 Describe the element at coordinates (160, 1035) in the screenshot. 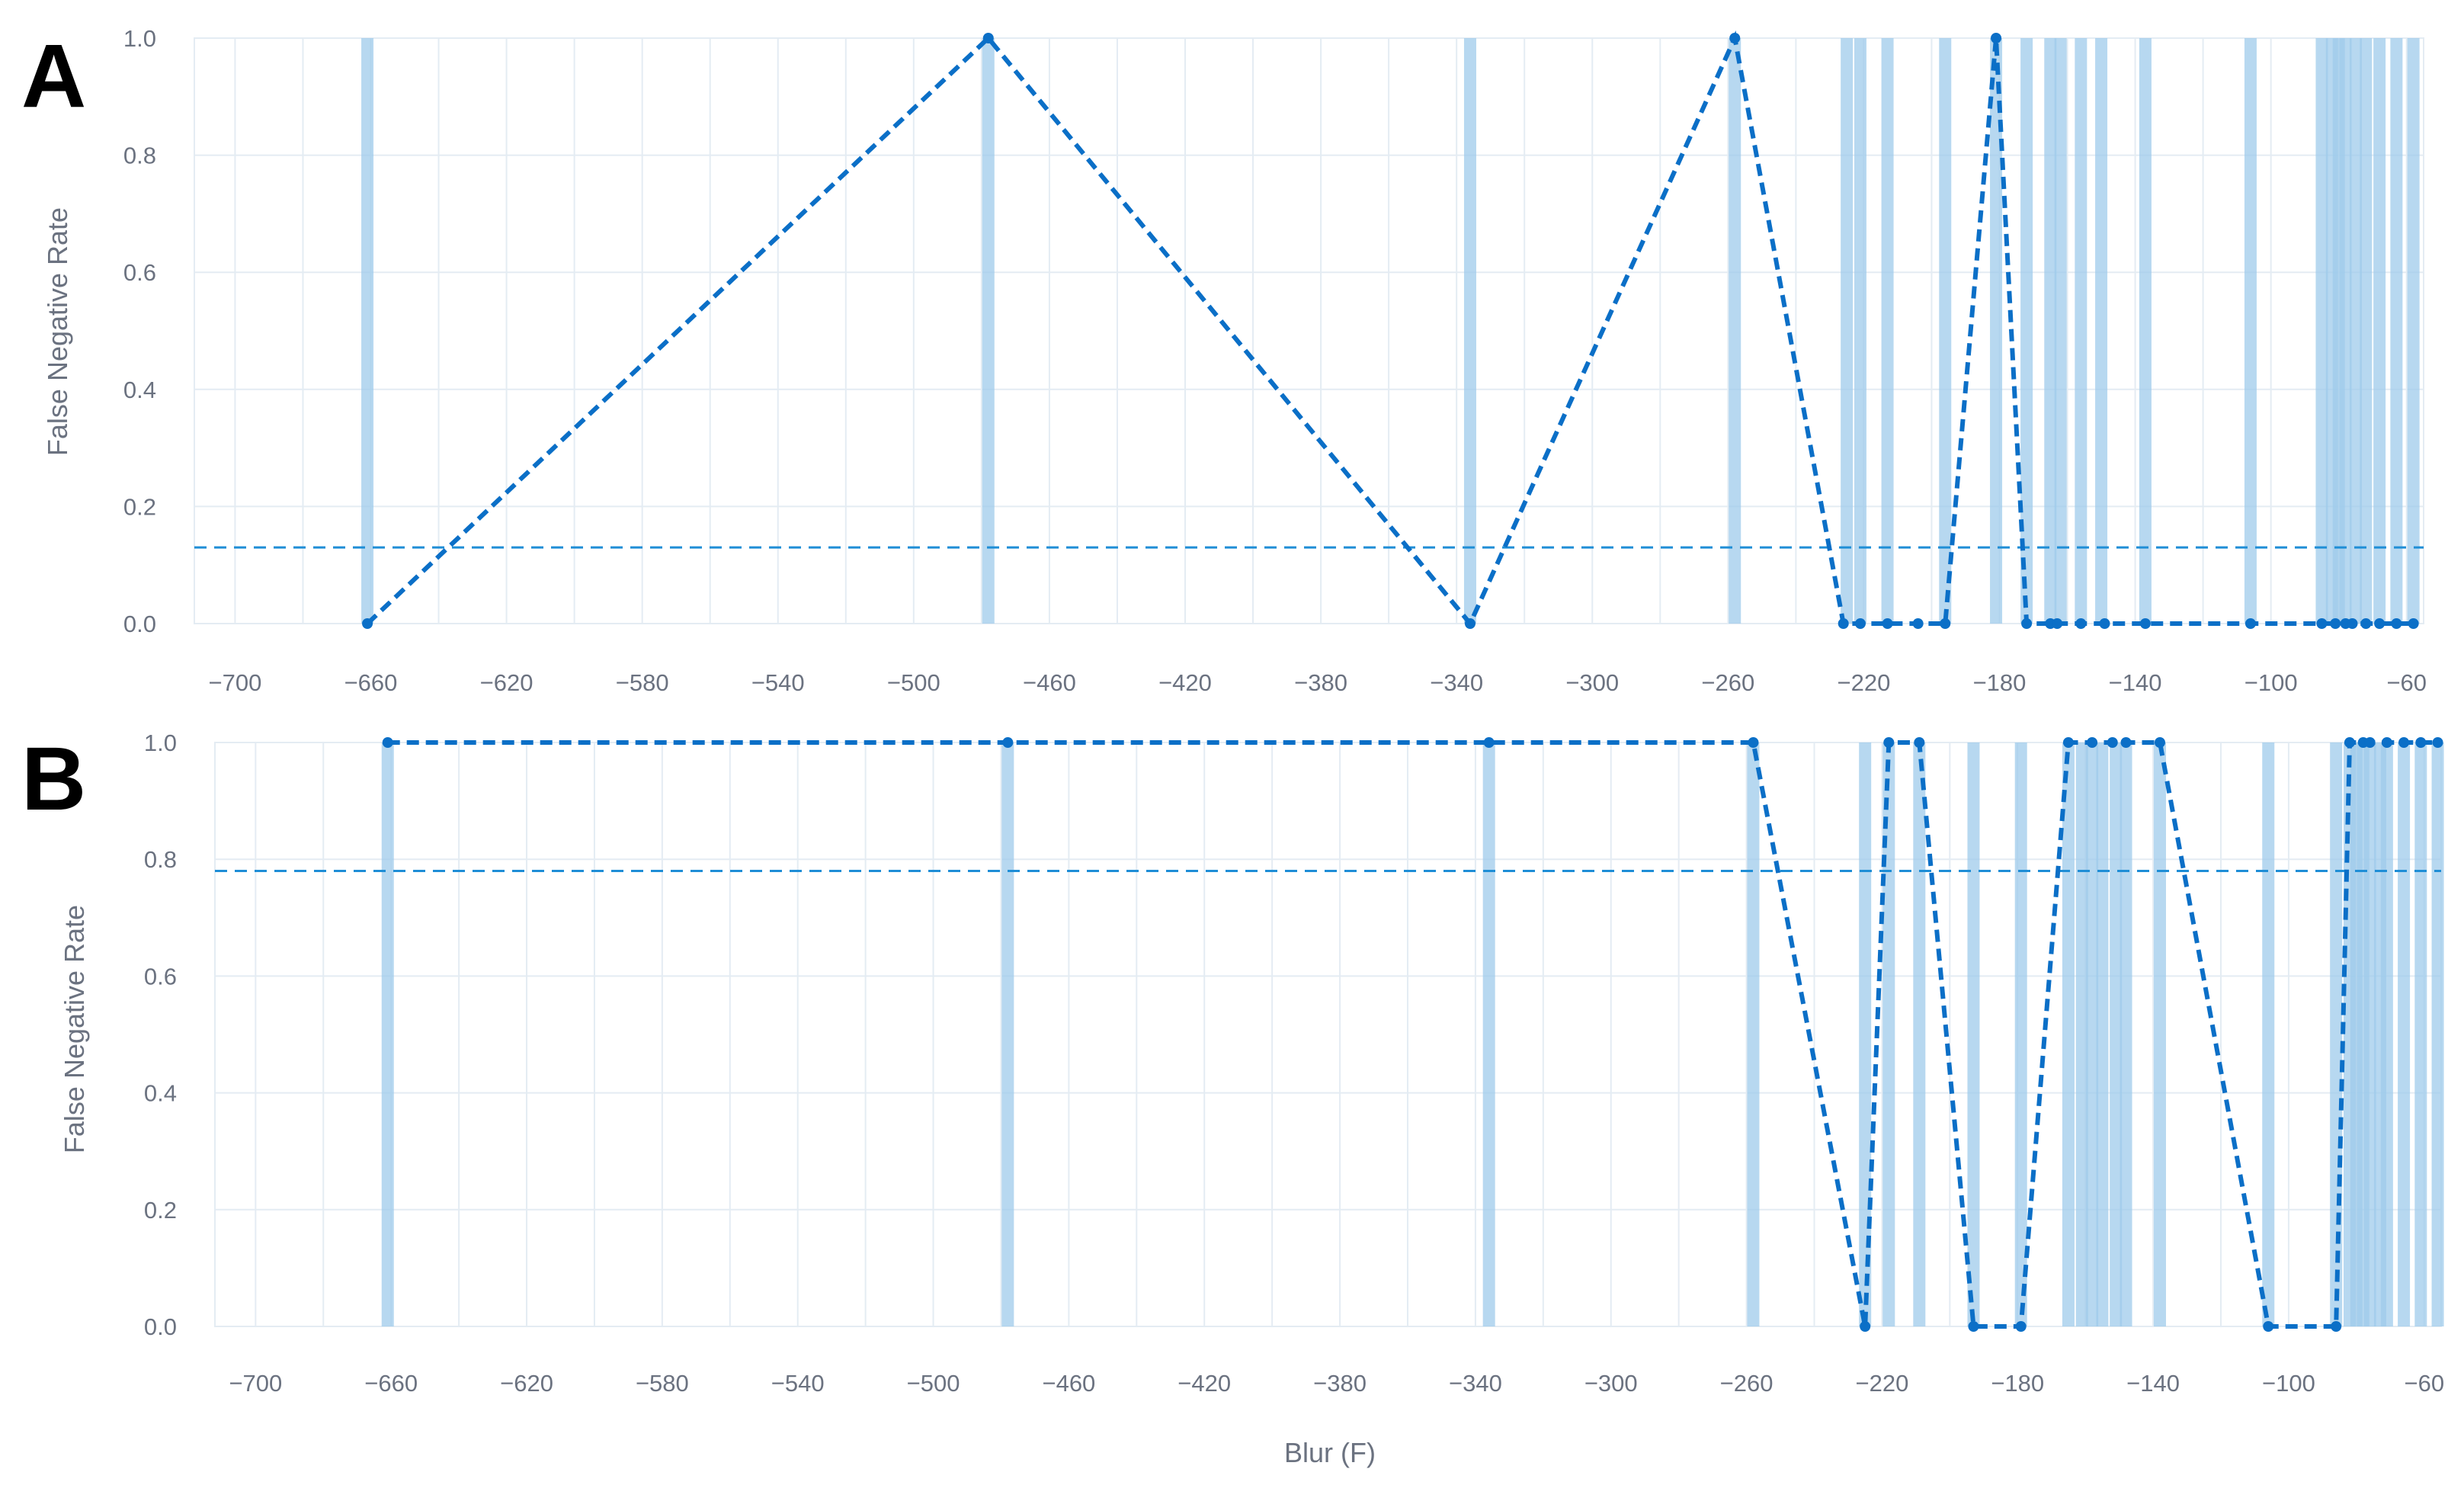

I see `panel-b-y-ticks: 0.0 0.2 0.4 0.6 0.8 1.0` at that location.